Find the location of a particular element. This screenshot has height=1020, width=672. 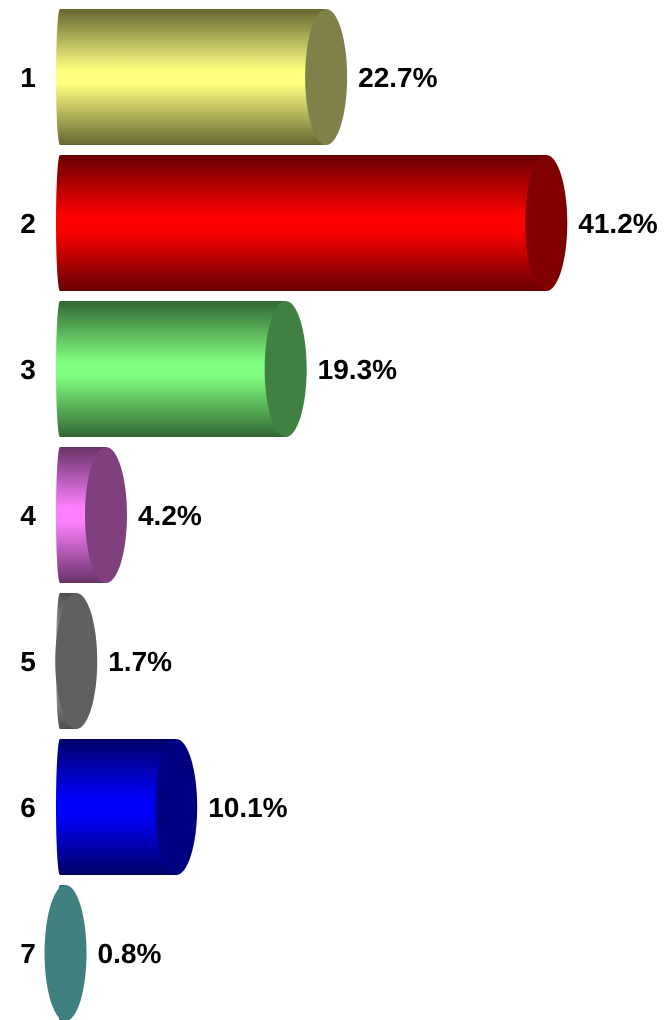

category-labels: 1 2 3 4 5 6 7 is located at coordinates (28, 515).